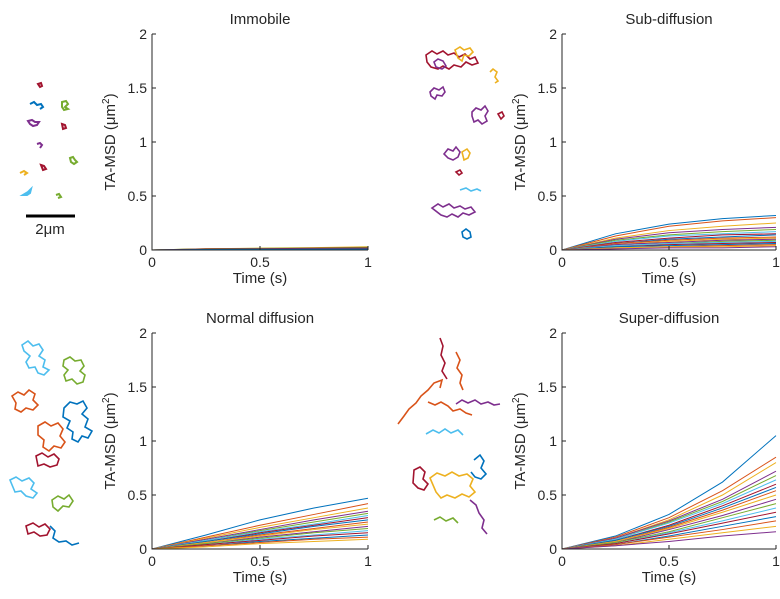 This screenshot has width=780, height=599. What do you see at coordinates (49, 140) in the screenshot?
I see `trajectory-thumbnail-immobile` at bounding box center [49, 140].